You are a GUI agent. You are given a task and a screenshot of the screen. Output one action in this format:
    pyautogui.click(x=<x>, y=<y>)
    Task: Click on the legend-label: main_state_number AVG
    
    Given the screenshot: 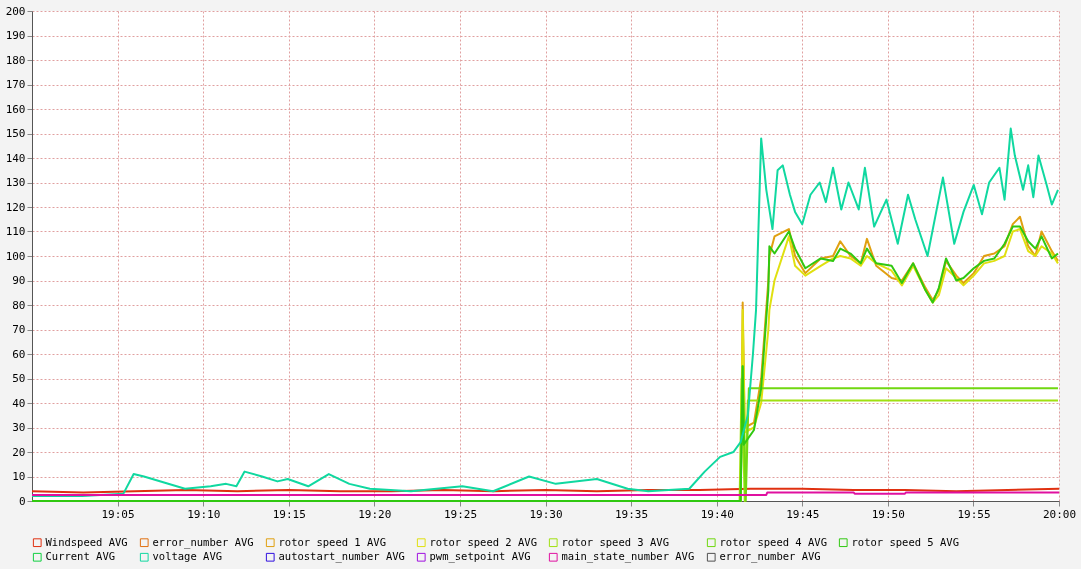 What is the action you would take?
    pyautogui.click(x=628, y=557)
    